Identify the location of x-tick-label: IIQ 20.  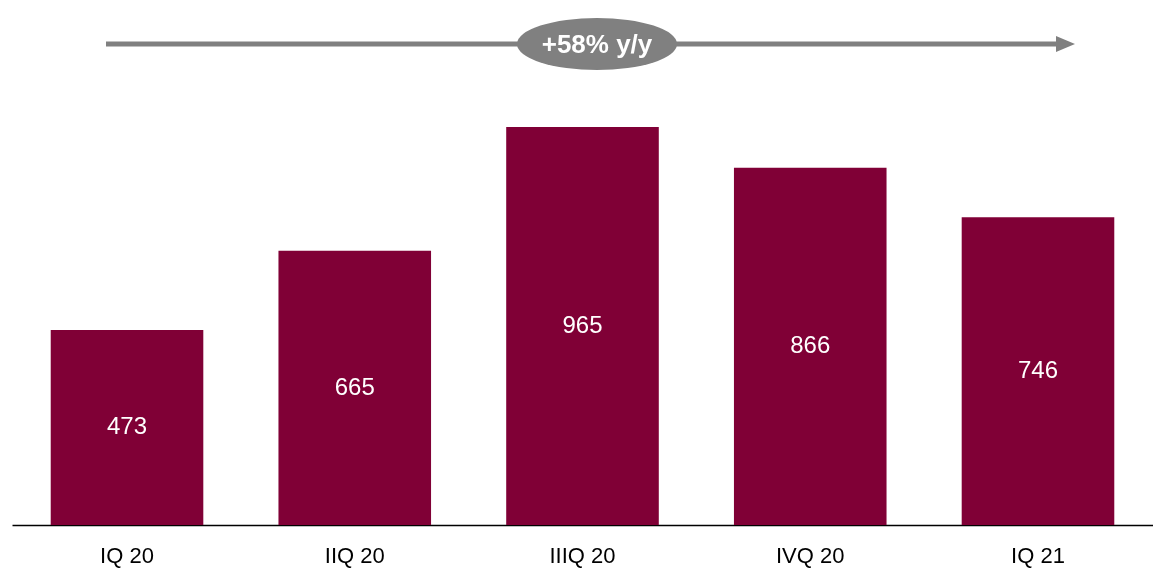
(354, 555).